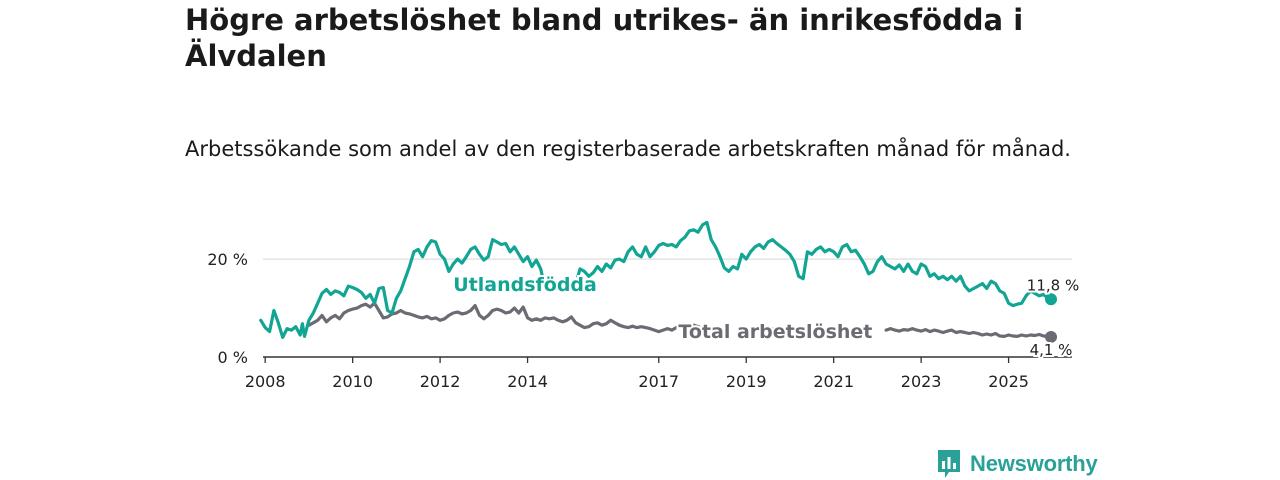 The image size is (1280, 480). What do you see at coordinates (746, 381) in the screenshot?
I see `x-tick-label: 2019` at bounding box center [746, 381].